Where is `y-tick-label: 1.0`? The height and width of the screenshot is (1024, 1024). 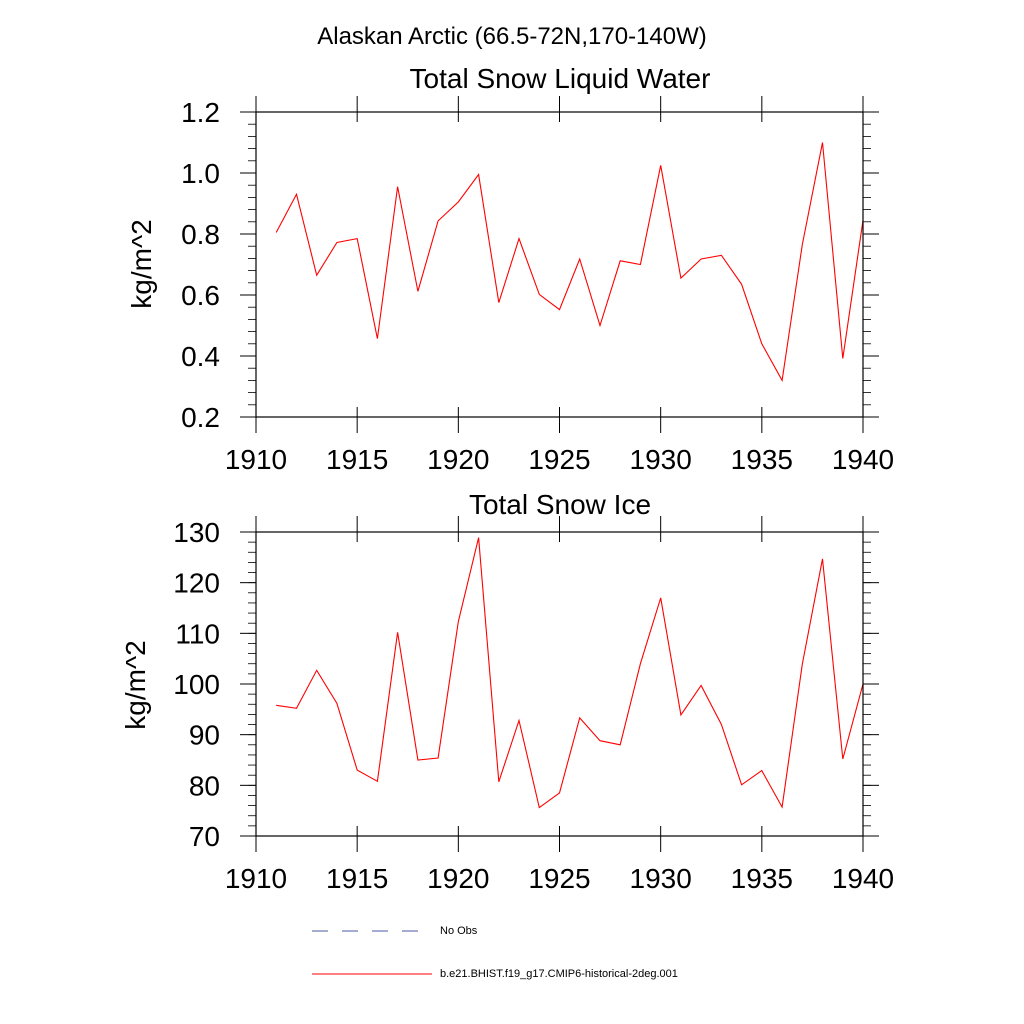 y-tick-label: 1.0 is located at coordinates (200, 173).